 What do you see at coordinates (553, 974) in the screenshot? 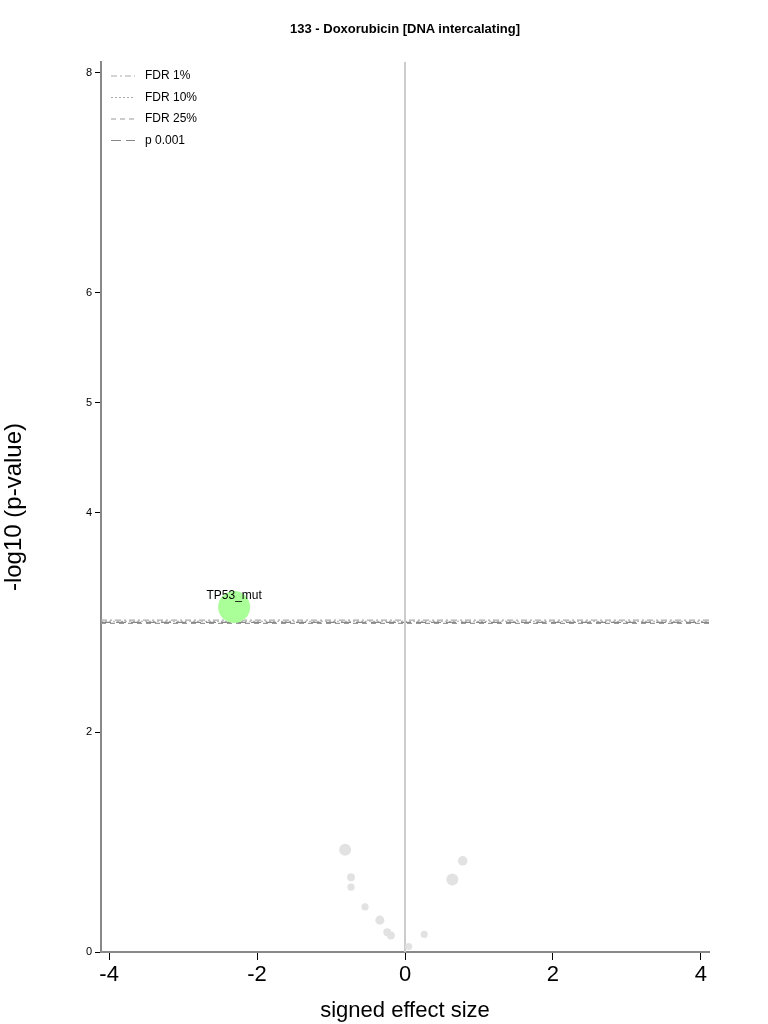
I see `x-tick-label: 2` at bounding box center [553, 974].